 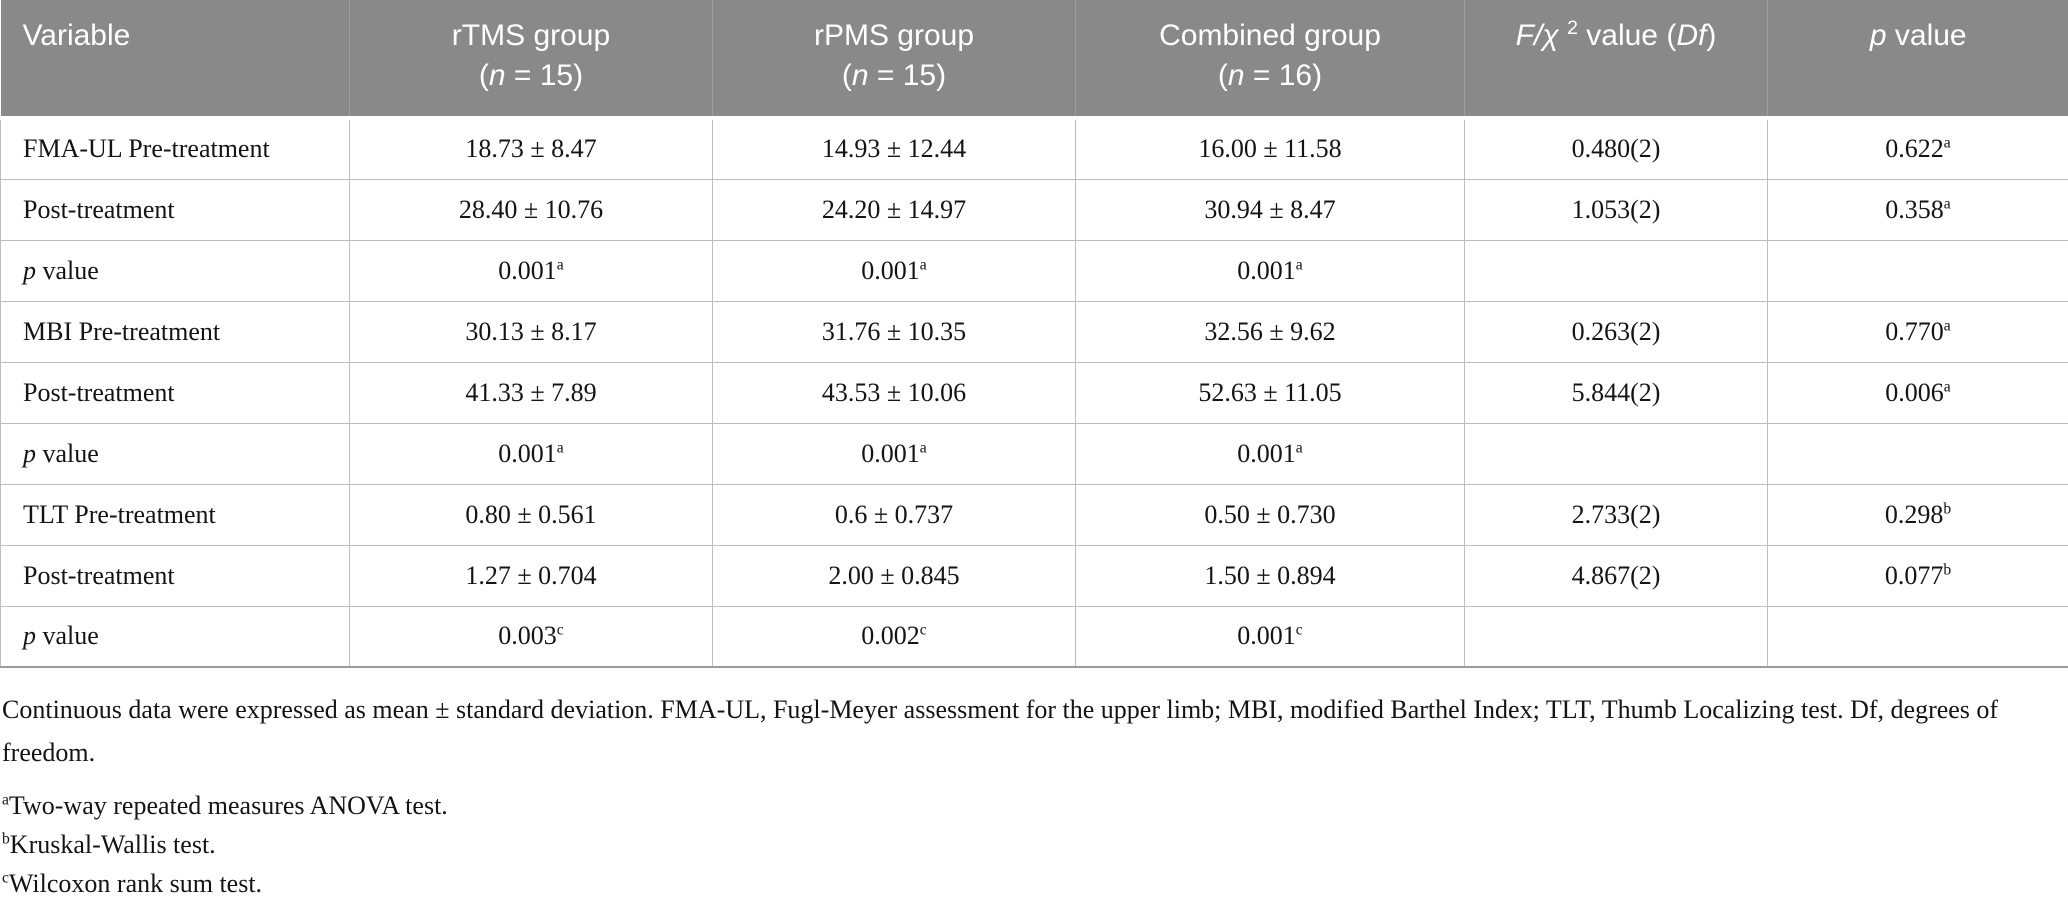 I want to click on table-cell: 1.50 ± 0.894, so click(x=1270, y=575).